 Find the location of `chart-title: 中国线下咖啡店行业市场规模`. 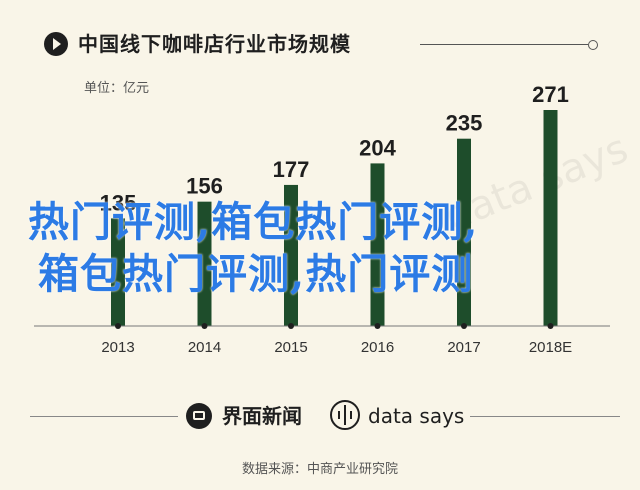

chart-title: 中国线下咖啡店行业市场规模 is located at coordinates (214, 44).